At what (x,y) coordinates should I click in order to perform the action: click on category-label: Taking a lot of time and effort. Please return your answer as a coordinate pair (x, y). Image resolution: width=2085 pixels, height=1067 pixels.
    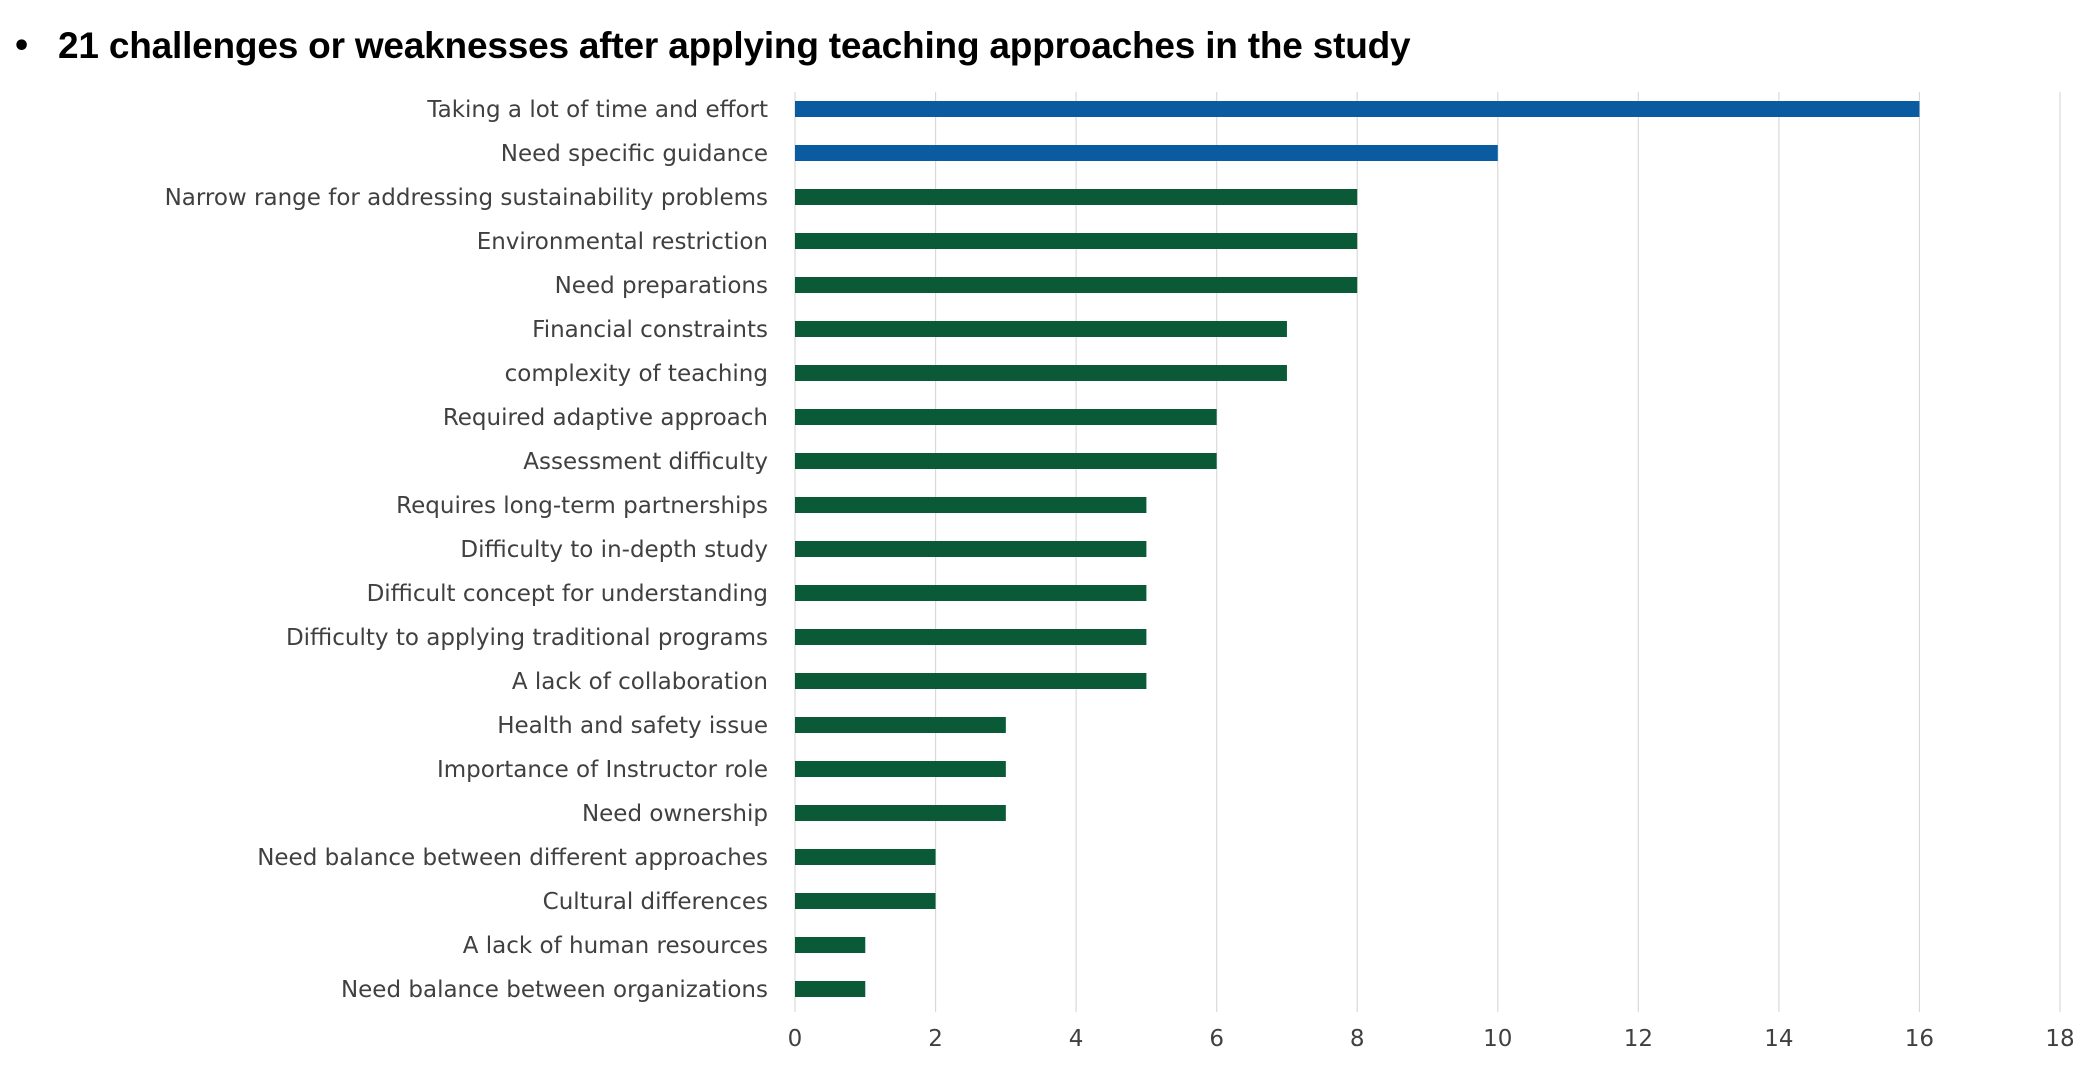
    Looking at the image, I should click on (597, 110).